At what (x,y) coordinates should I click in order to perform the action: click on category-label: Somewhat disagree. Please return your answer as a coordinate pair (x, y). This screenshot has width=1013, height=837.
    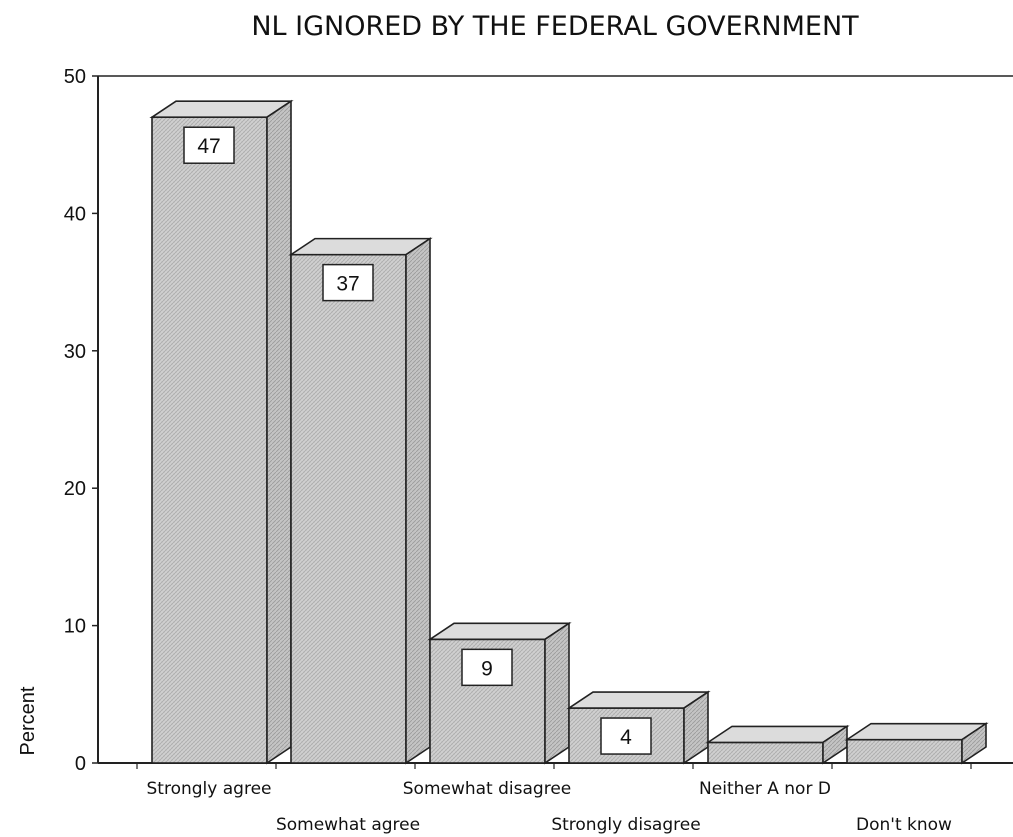
    Looking at the image, I should click on (487, 789).